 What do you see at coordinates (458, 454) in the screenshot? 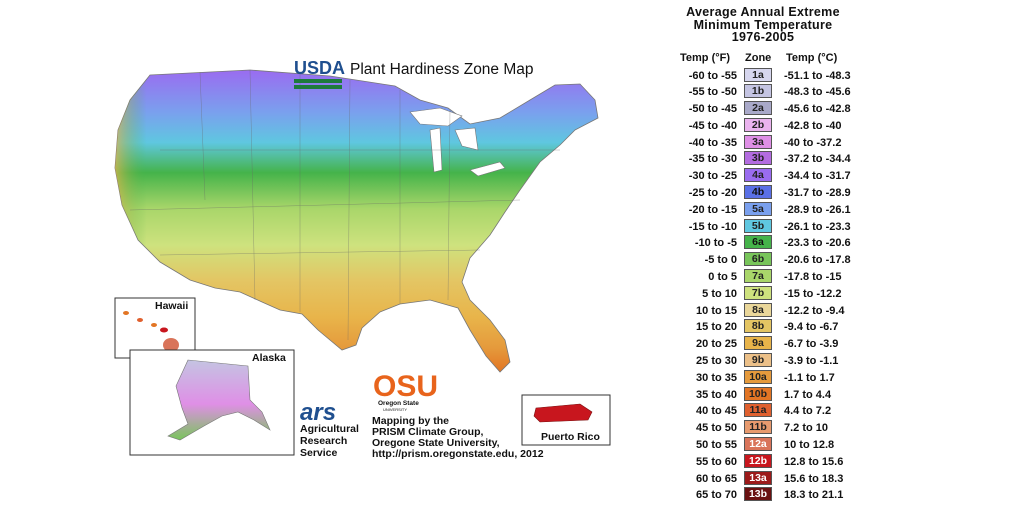
I see `mapping-line-4: http://prism.oregonstate.edu, 2012` at bounding box center [458, 454].